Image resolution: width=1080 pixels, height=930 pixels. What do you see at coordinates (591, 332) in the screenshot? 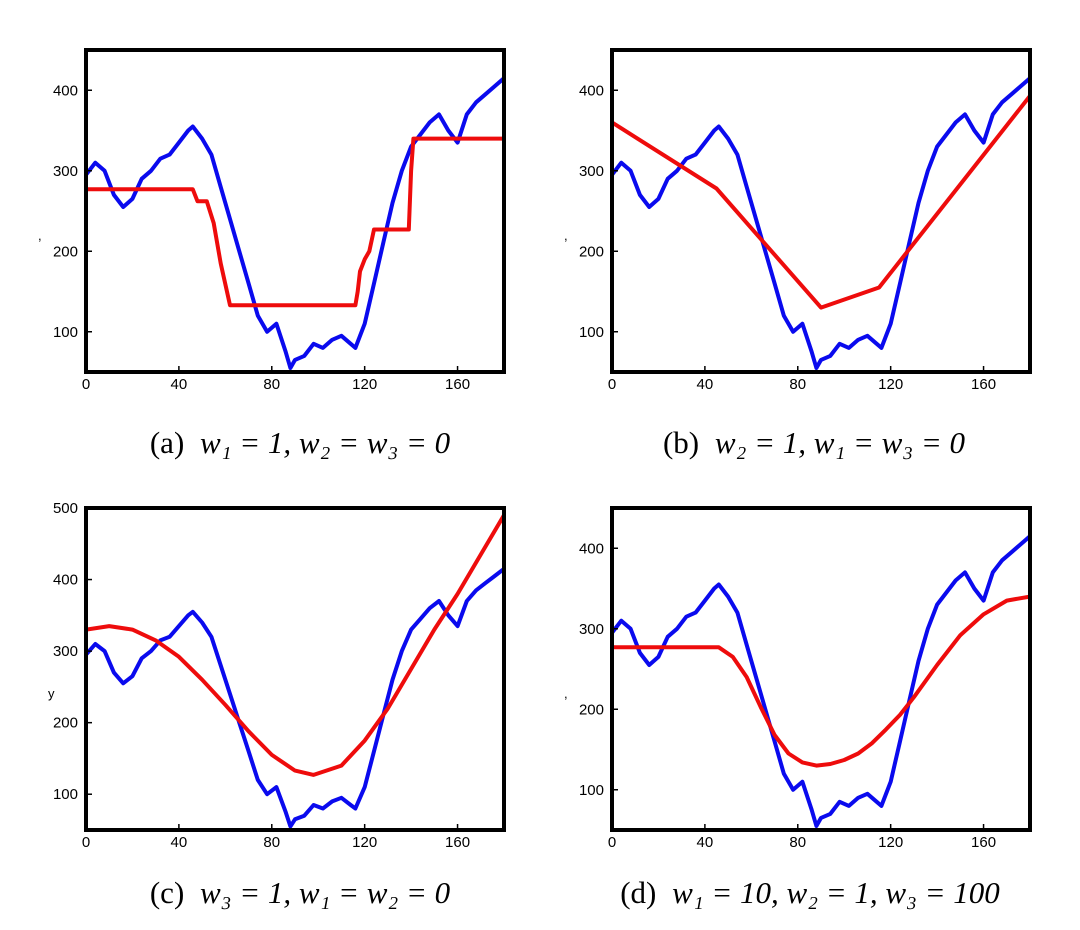
I see `panel-b-ytick-label: 100` at bounding box center [591, 332].